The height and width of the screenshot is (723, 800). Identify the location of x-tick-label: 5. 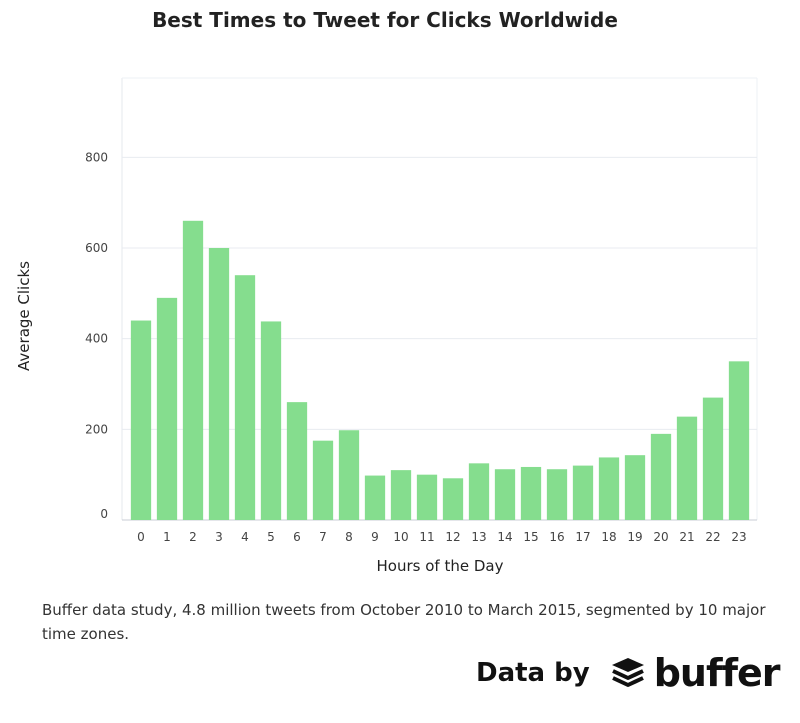
(271, 537).